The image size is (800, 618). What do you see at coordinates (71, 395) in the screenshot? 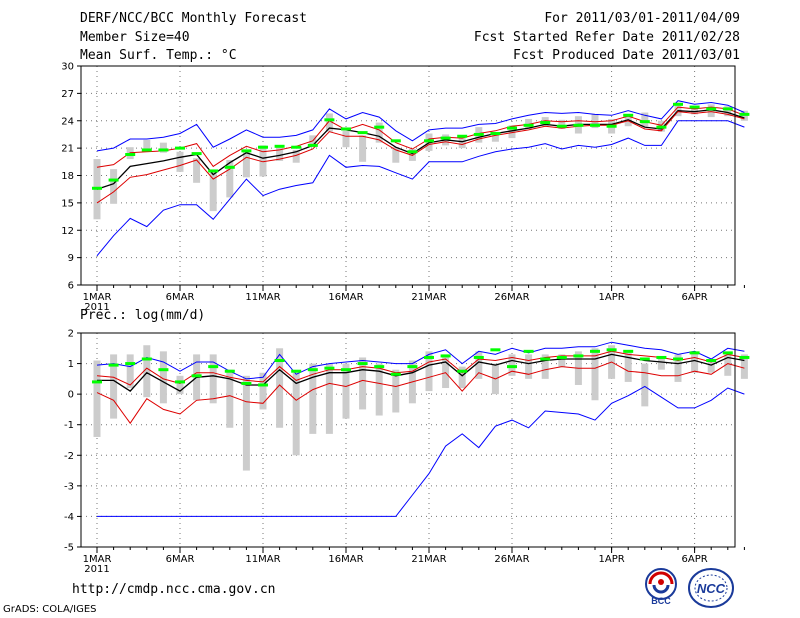
I see `y-tick-label: 0` at bounding box center [71, 395].